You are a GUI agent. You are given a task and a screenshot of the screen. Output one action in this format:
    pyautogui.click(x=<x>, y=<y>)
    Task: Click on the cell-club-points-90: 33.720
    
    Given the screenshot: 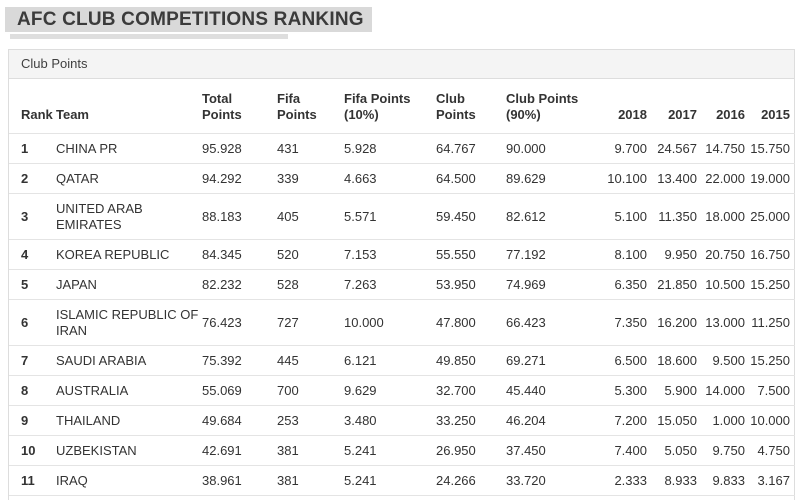 What is the action you would take?
    pyautogui.click(x=555, y=480)
    